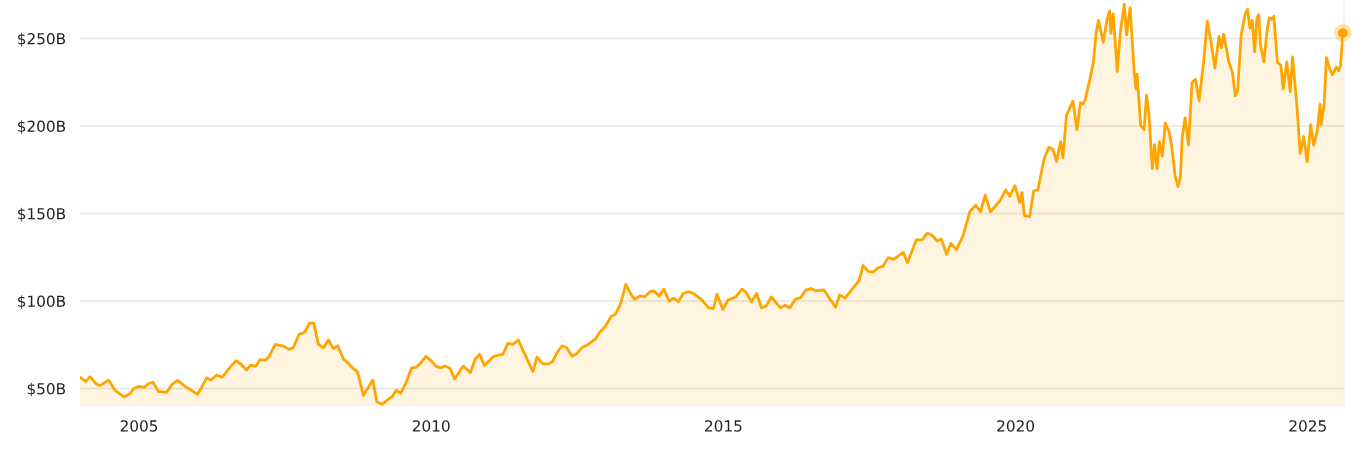 This screenshot has height=456, width=1366. I want to click on y-tick-label: $100B, so click(42, 302).